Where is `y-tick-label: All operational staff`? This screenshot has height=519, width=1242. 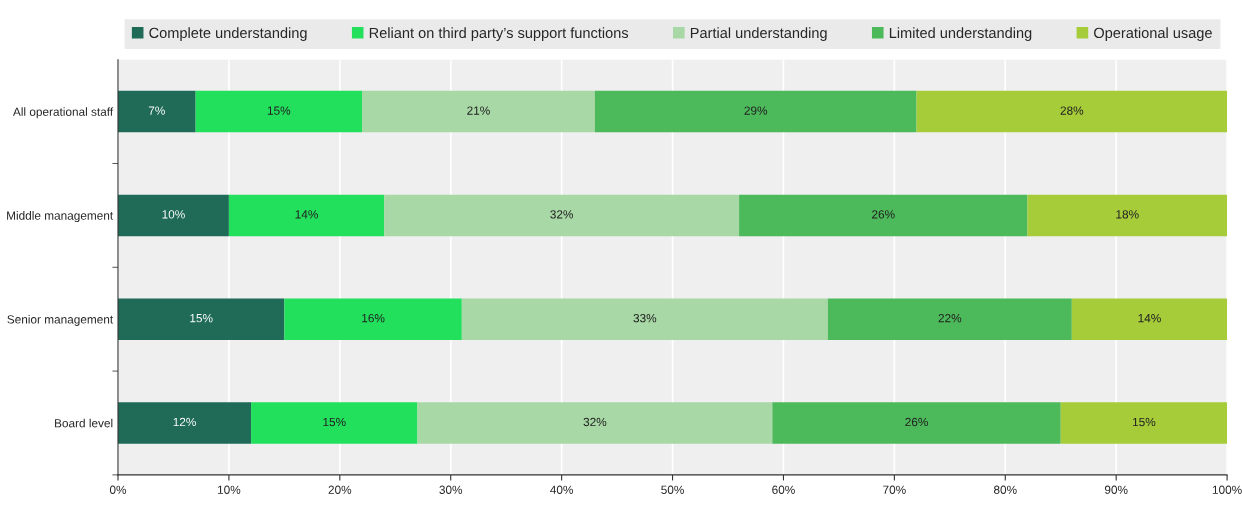
y-tick-label: All operational staff is located at coordinates (63, 113).